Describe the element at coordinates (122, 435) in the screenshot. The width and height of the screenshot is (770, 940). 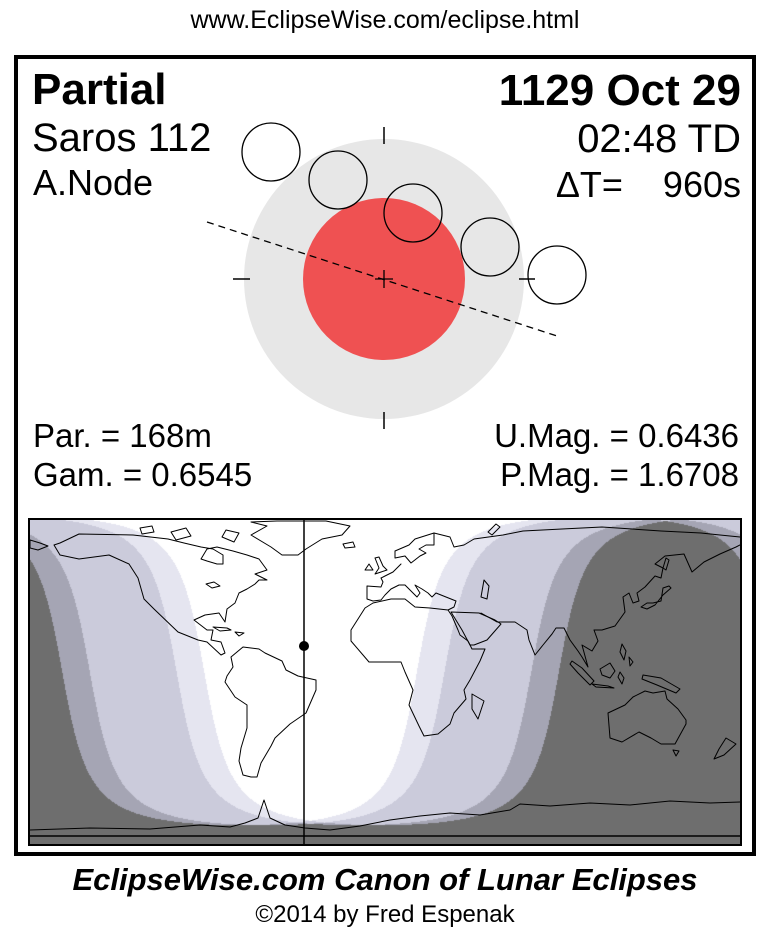
I see `partial-duration-label: Par. = 168m` at that location.